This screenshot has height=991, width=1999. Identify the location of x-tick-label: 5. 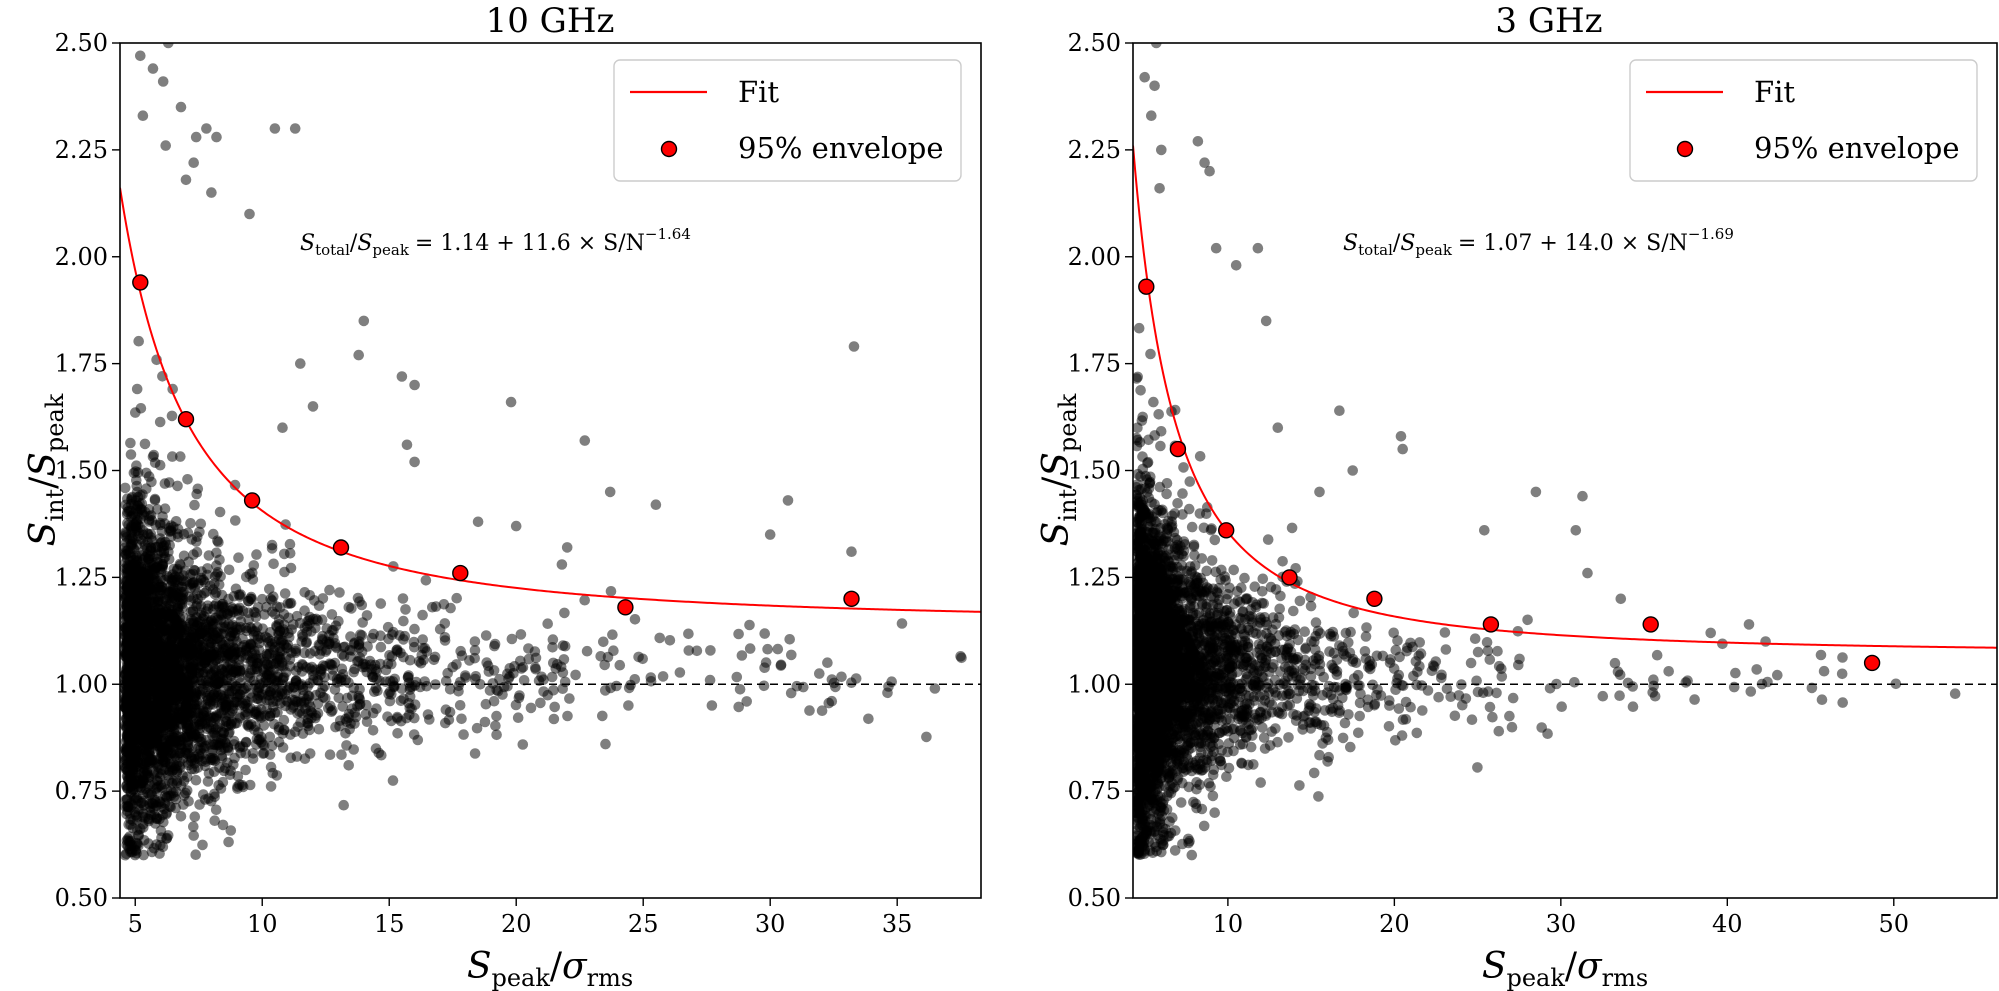
(135, 924).